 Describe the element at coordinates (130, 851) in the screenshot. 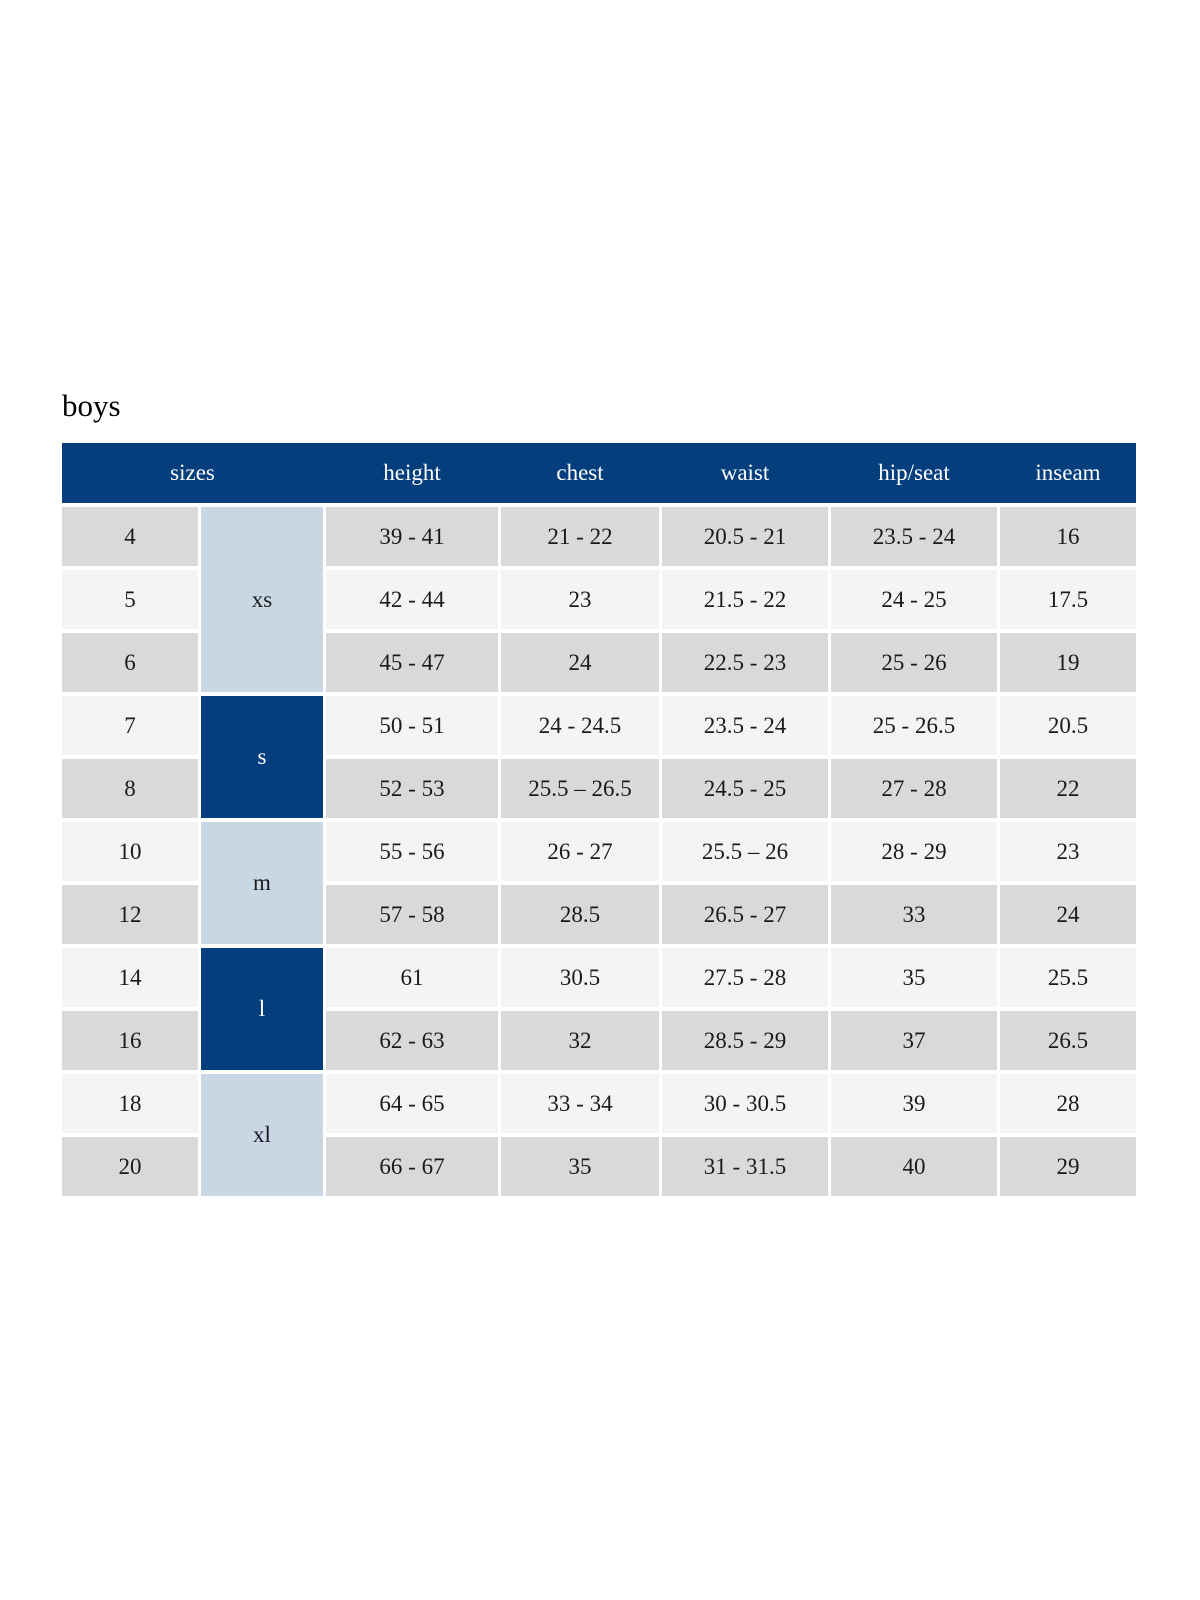

I see `cell-size: 10` at that location.